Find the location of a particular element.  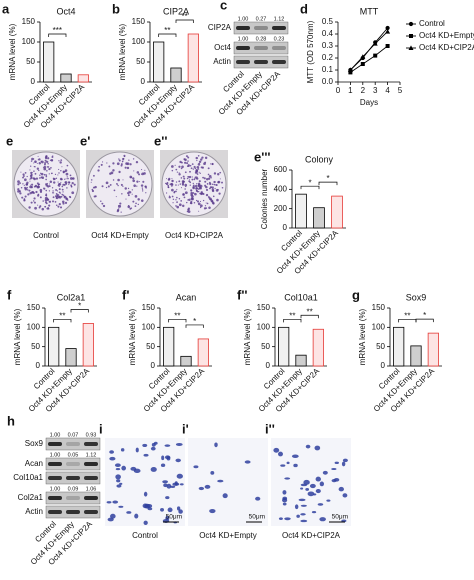

panel-label: i' is located at coordinates (185, 428).